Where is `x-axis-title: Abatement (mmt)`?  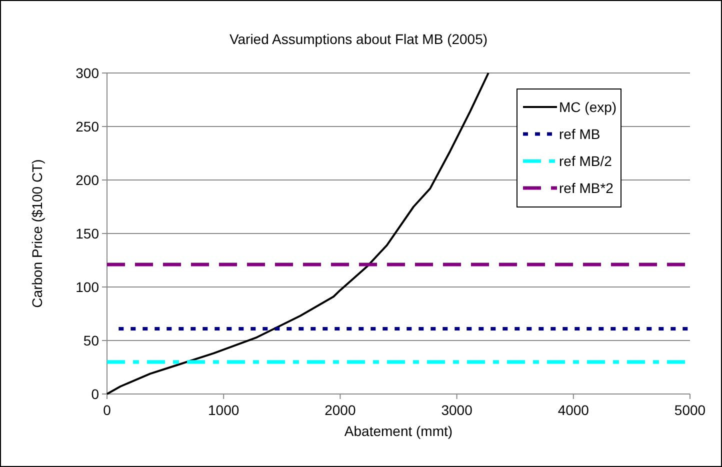
x-axis-title: Abatement (mmt) is located at coordinates (398, 431).